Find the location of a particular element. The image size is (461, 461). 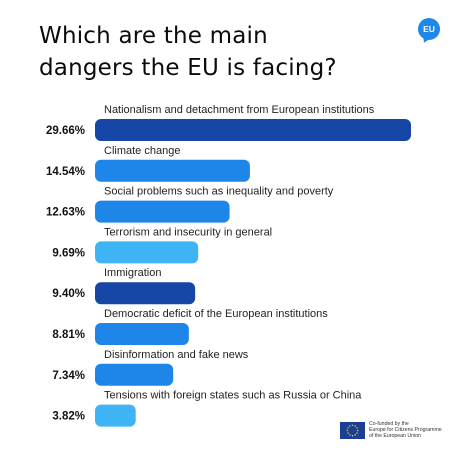

value-label: 8.81% is located at coordinates (68, 335).